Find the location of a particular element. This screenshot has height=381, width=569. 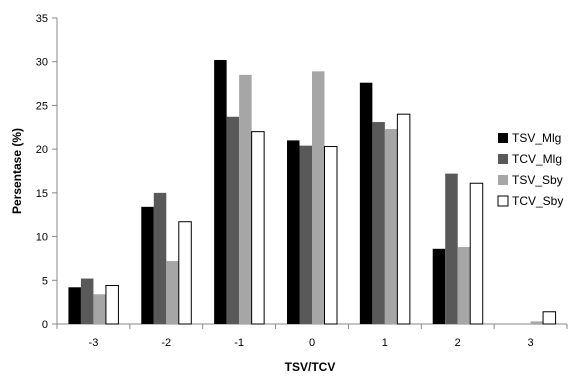

y-tick-label: 5 is located at coordinates (45, 281).